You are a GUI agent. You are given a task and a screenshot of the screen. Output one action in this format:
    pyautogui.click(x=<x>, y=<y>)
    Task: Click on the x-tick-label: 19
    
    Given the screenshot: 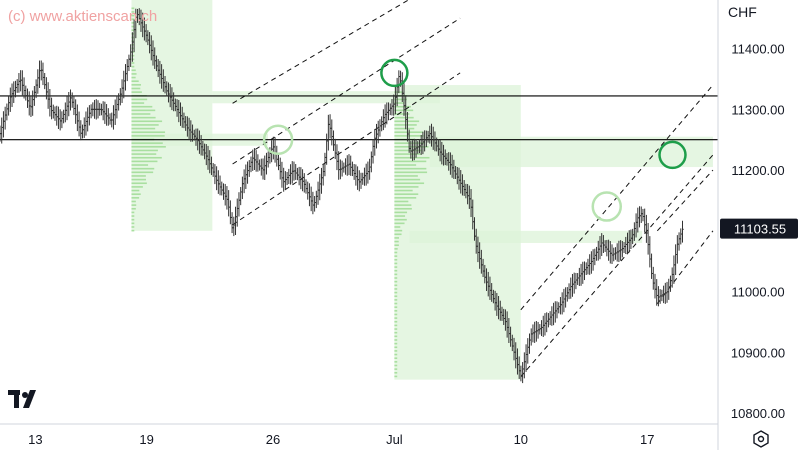 What is the action you would take?
    pyautogui.click(x=146, y=439)
    